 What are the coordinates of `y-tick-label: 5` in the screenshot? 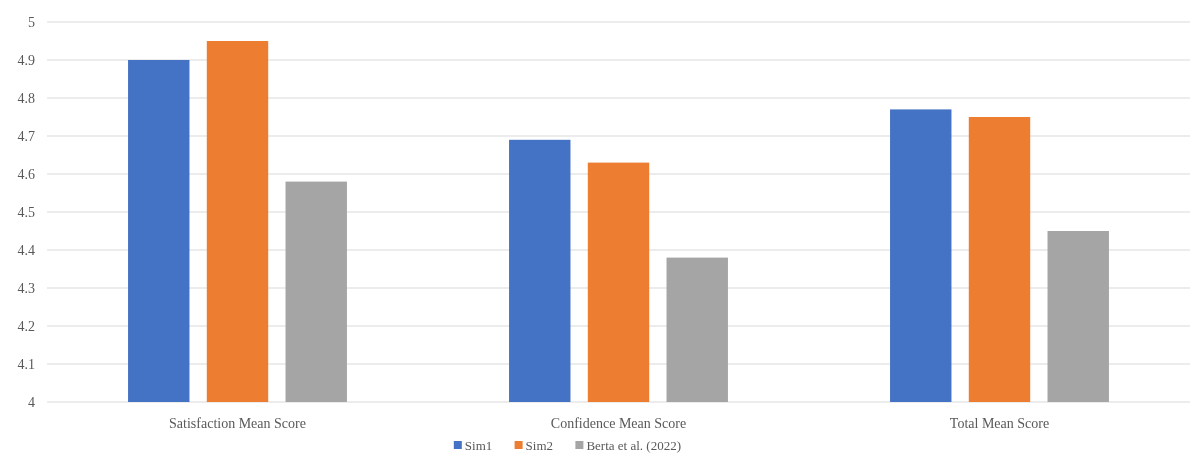 It's located at (31, 22).